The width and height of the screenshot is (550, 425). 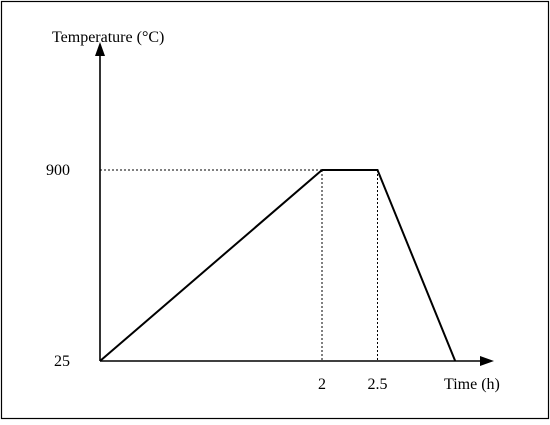 I want to click on x-axis-arrowhead, so click(x=487, y=361).